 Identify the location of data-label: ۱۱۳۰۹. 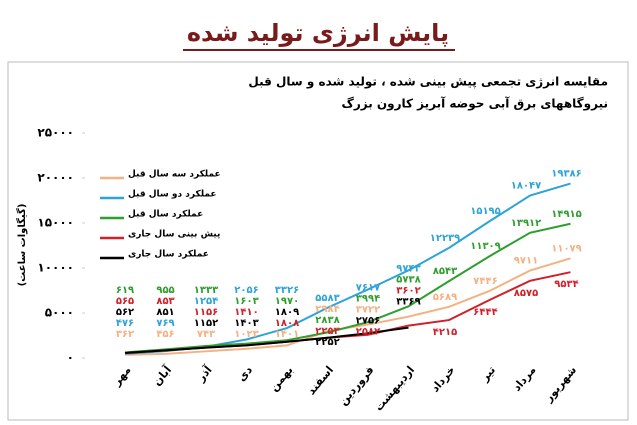
(485, 246).